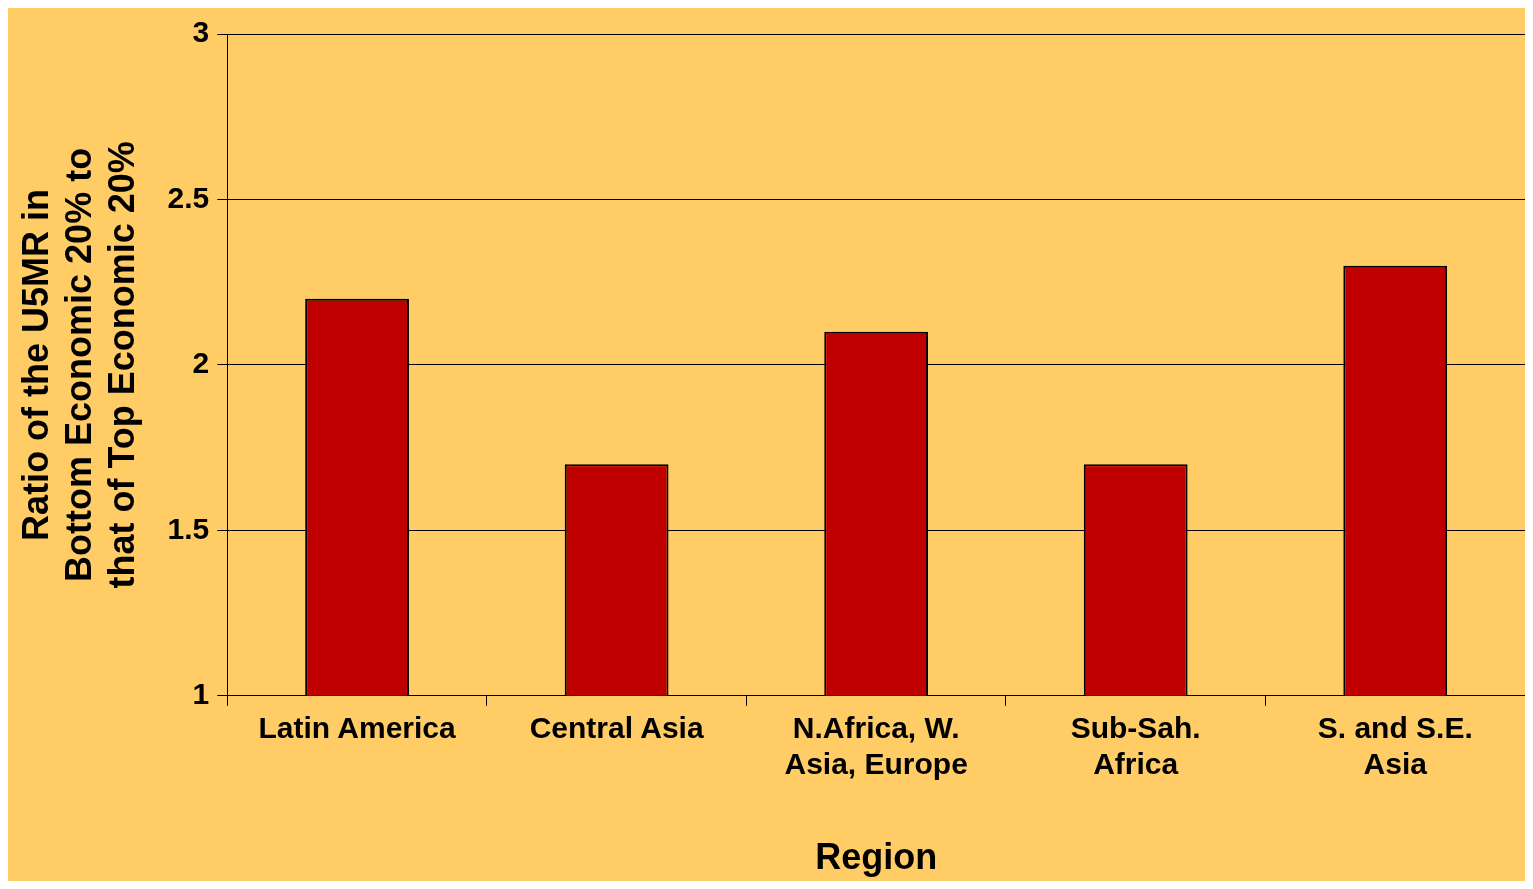 The image size is (1533, 889). I want to click on y-tick-label: 1.5, so click(188, 528).